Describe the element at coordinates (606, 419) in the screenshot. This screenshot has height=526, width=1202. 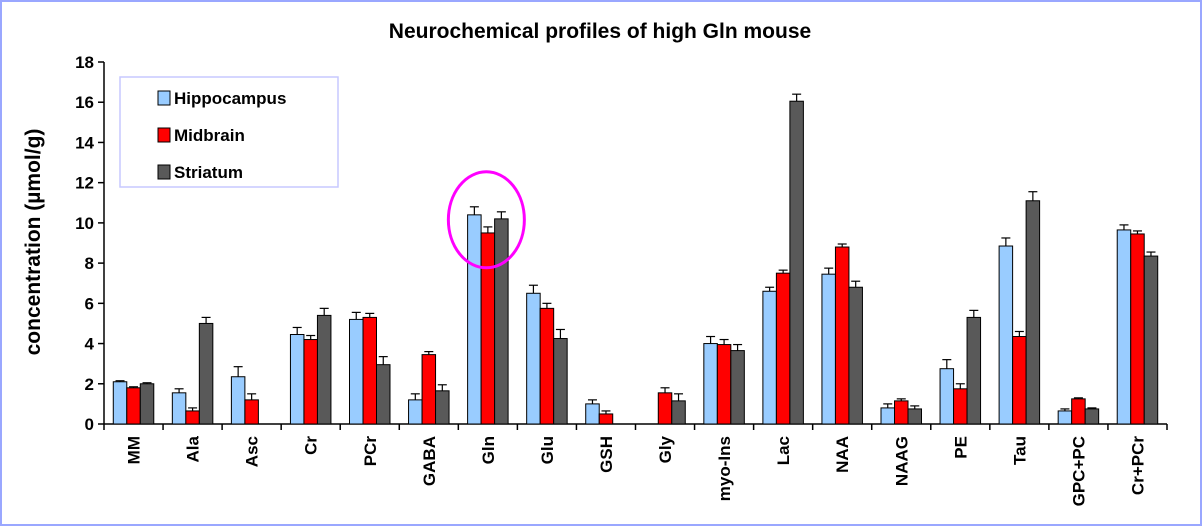
I see `bar-midbrain-gsh` at that location.